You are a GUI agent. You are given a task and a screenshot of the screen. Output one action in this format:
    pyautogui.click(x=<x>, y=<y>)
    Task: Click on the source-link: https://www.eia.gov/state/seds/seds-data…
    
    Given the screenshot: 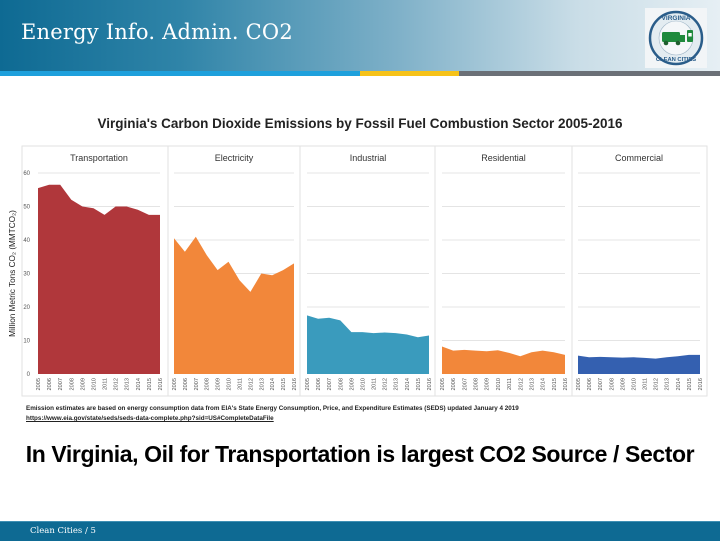 What is the action you would take?
    pyautogui.click(x=150, y=418)
    